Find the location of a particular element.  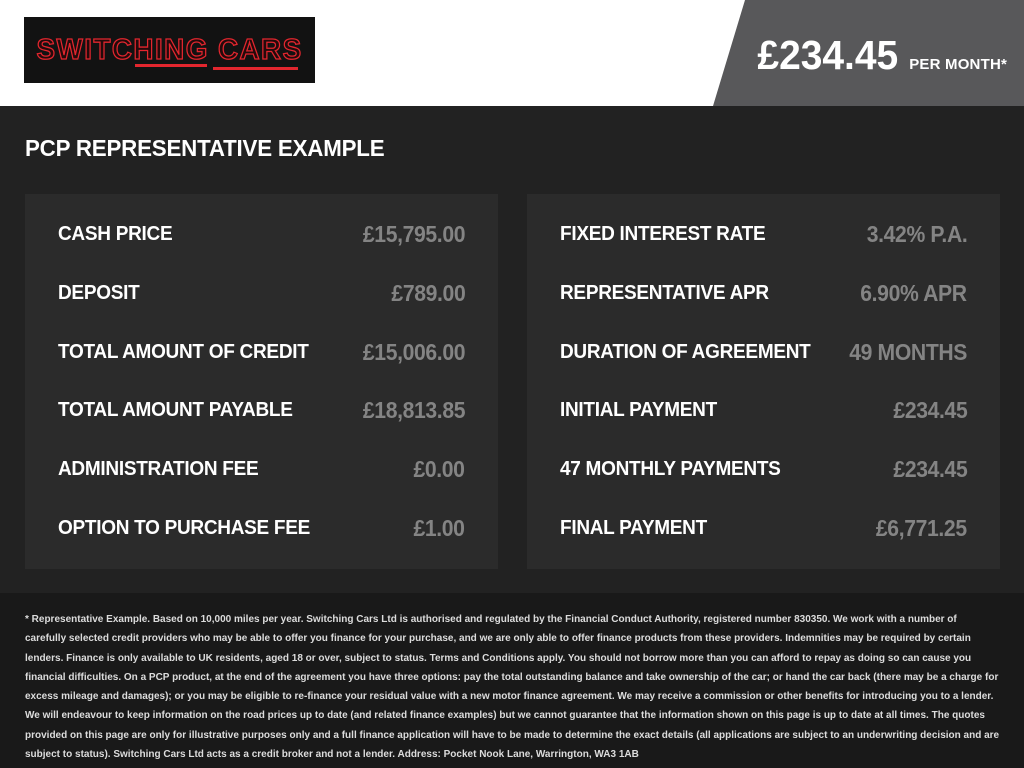

finance-row-value: £15,006.00 is located at coordinates (414, 351).